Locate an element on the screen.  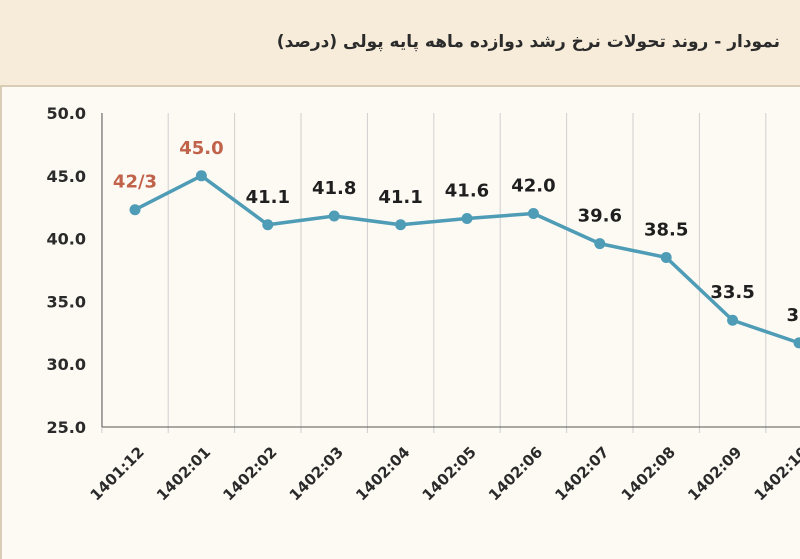
x-tick-label: 1402:07 is located at coordinates (581, 473).